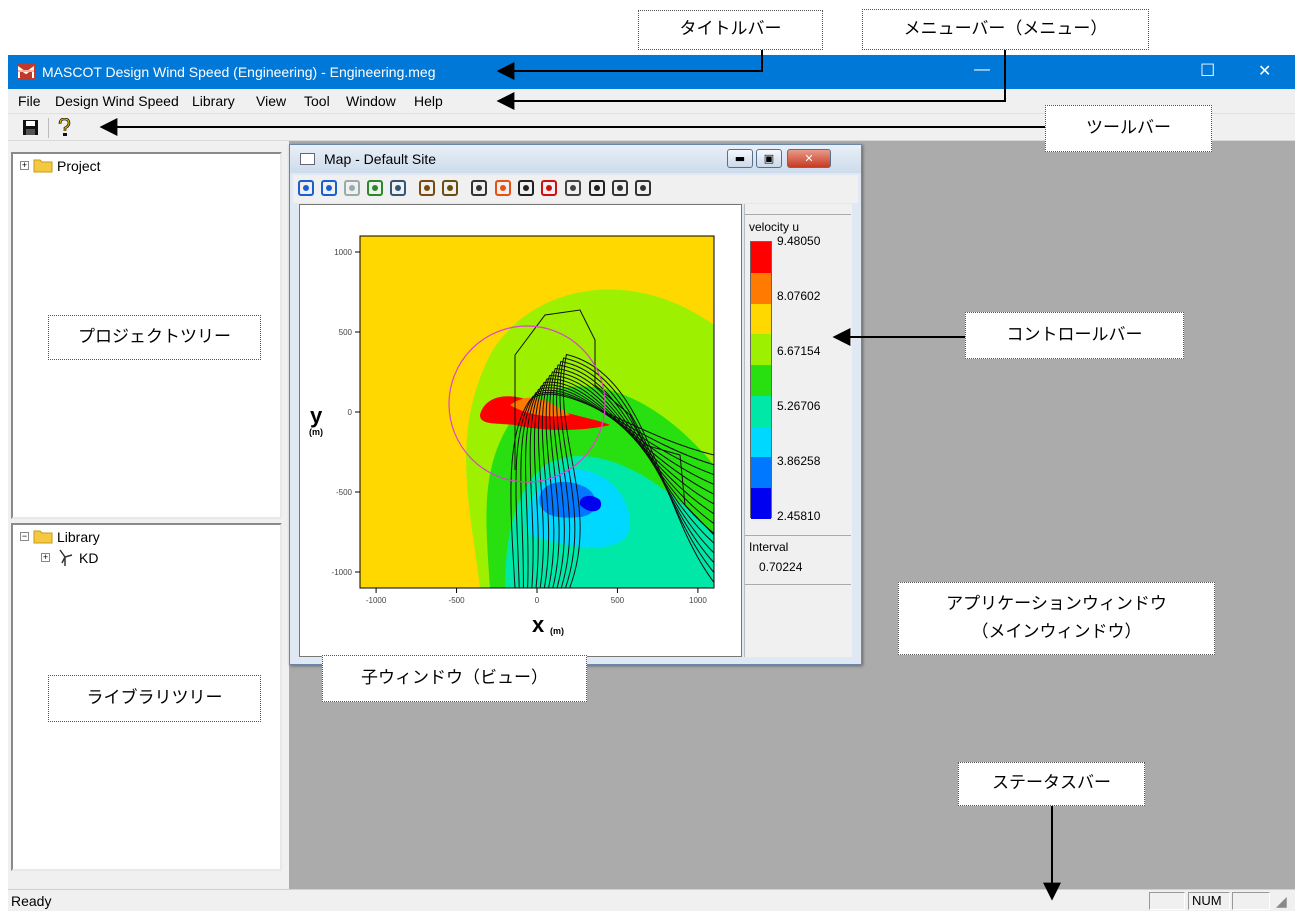  I want to click on contour-lines, so click(612, 448).